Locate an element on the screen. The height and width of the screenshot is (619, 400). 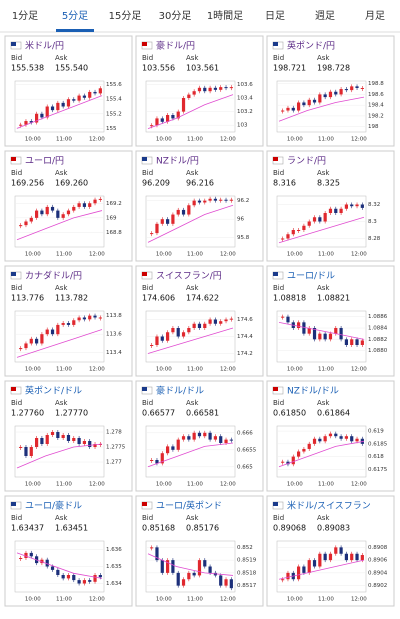
tab: 月足 is located at coordinates (375, 16).